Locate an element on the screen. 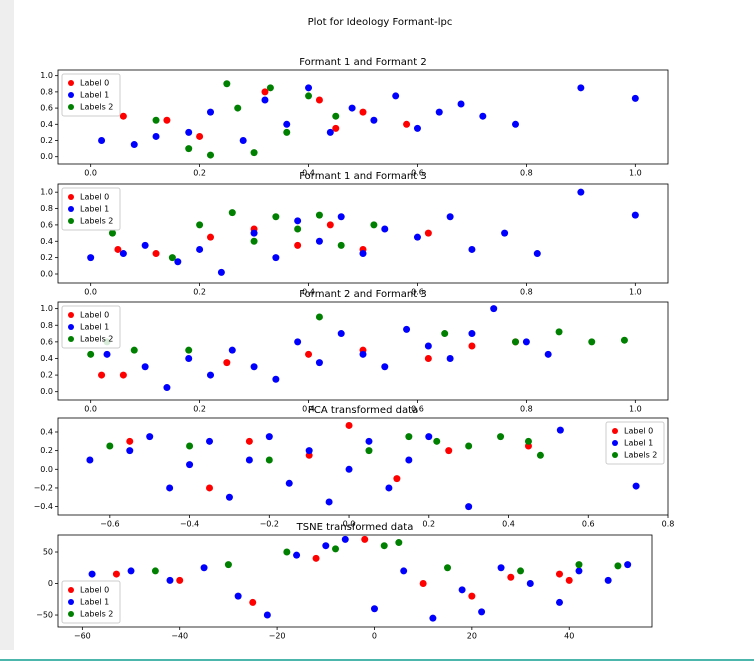 The width and height of the screenshot is (754, 664). x-tick-label: 0.4 is located at coordinates (308, 173).